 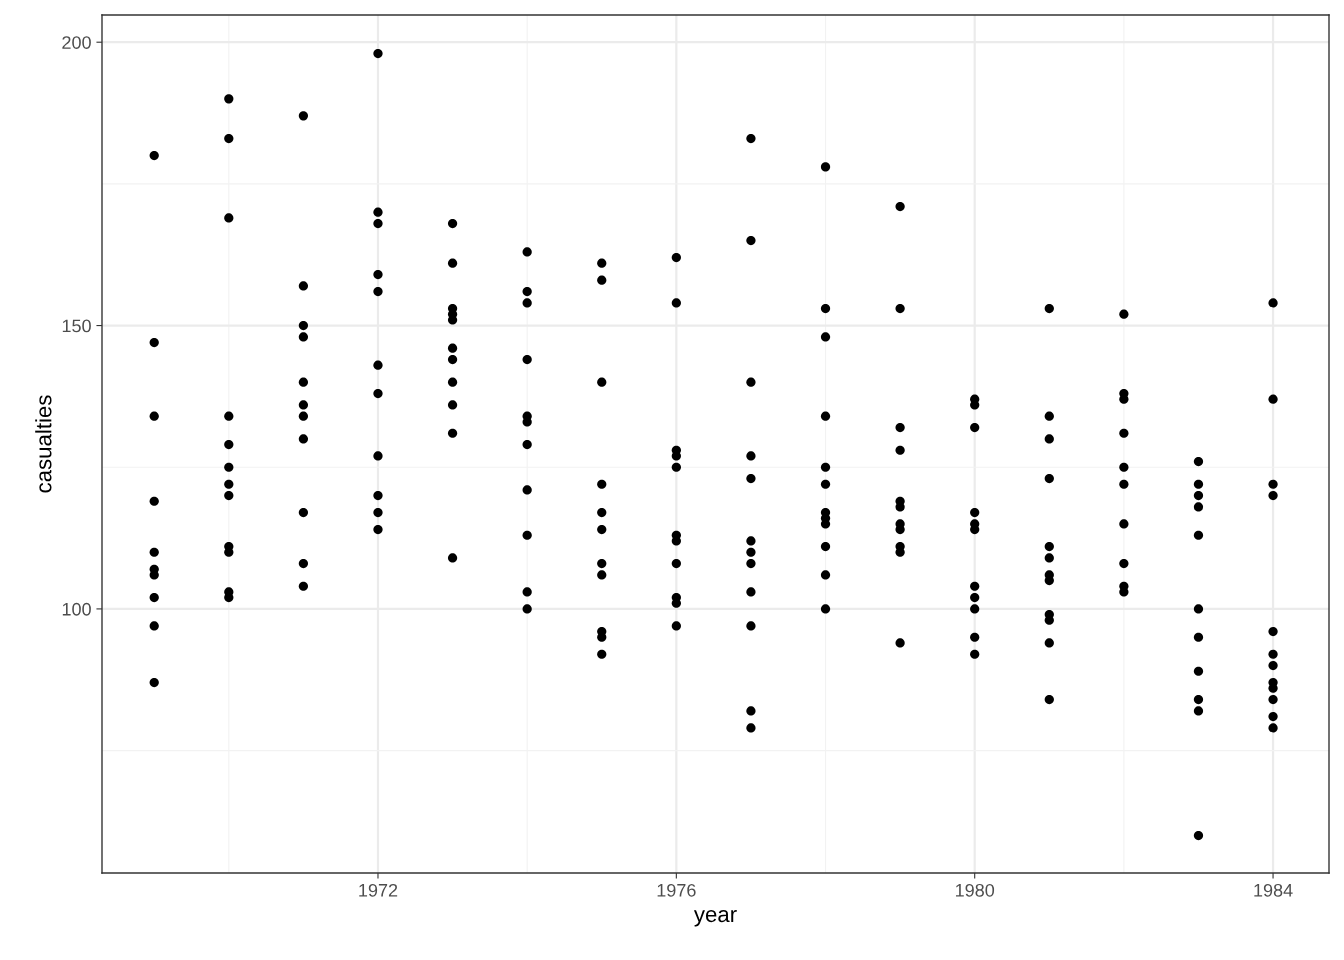 I want to click on x-tick-label: 1980, so click(x=975, y=890).